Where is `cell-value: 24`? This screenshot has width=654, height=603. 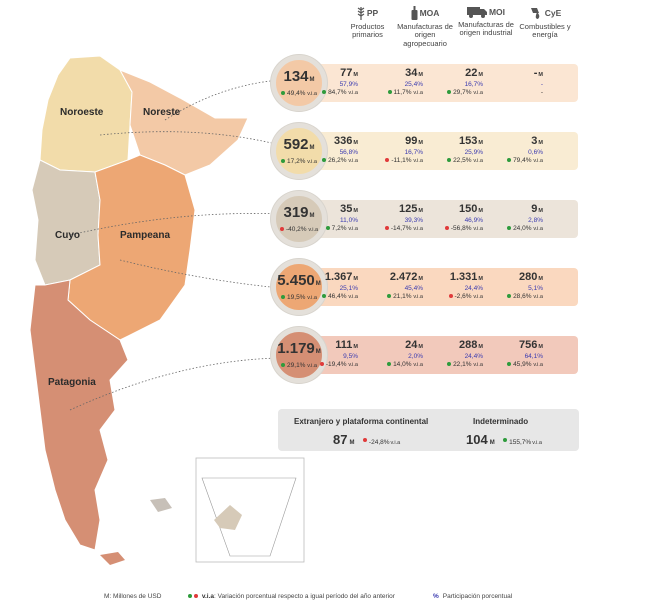 cell-value: 24 is located at coordinates (411, 345).